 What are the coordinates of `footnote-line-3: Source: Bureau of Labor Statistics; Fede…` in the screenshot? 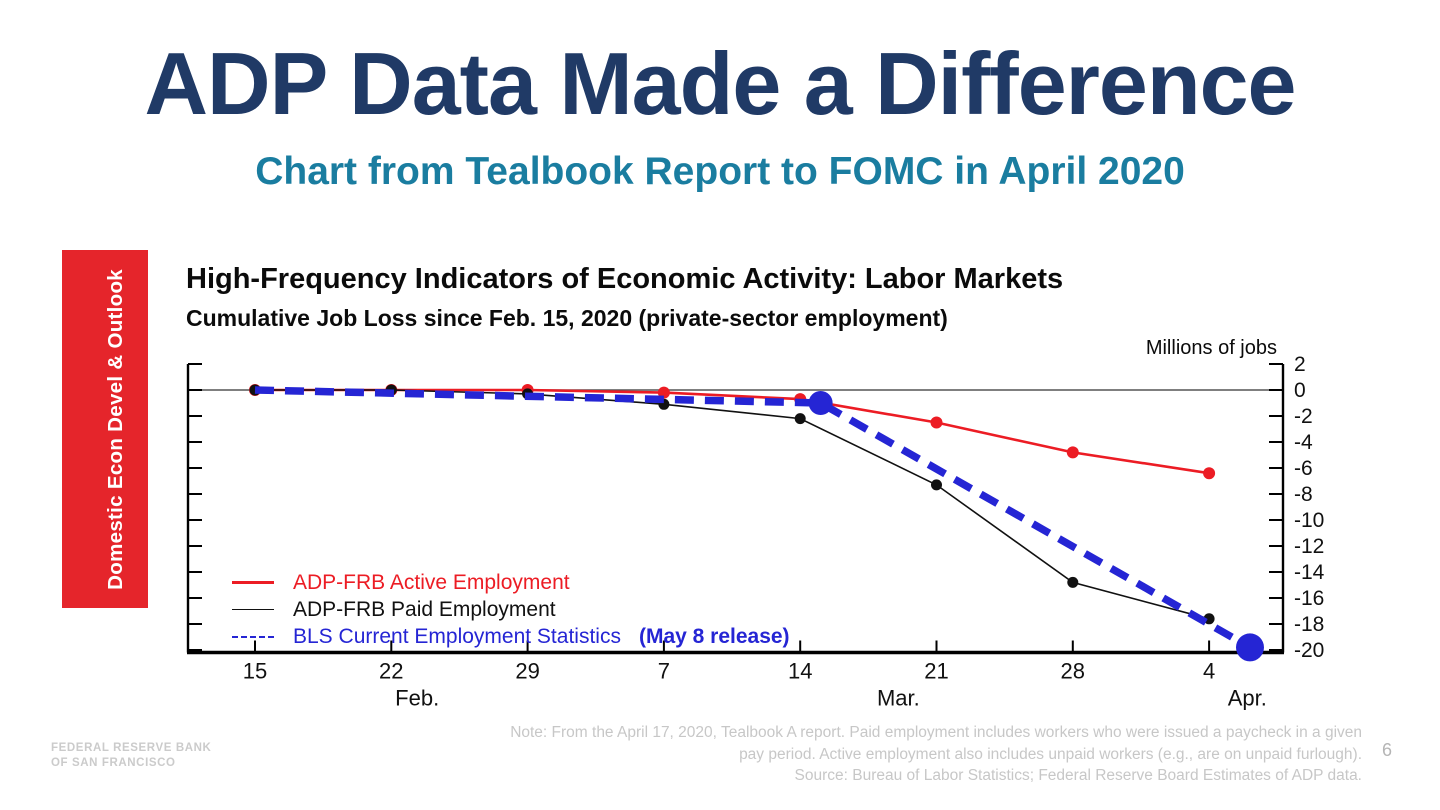 It's located at (1078, 775).